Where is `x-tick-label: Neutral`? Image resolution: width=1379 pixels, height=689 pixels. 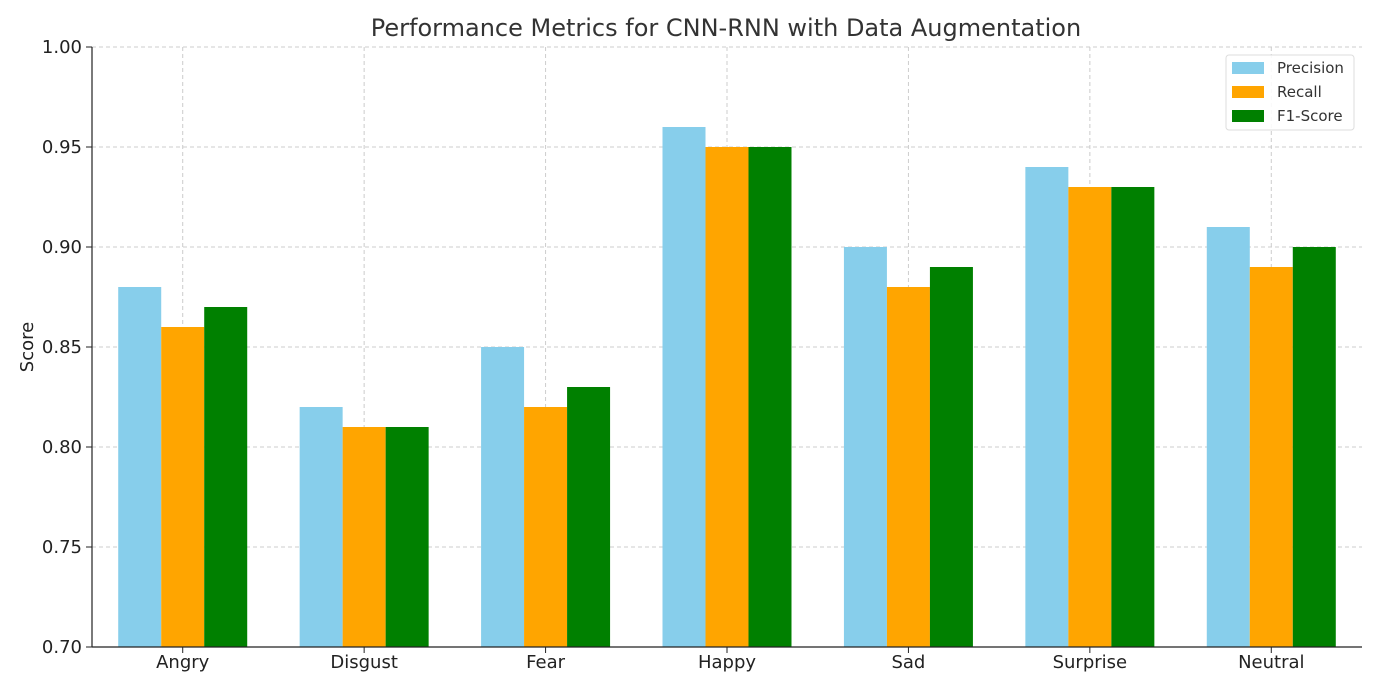
x-tick-label: Neutral is located at coordinates (1271, 662).